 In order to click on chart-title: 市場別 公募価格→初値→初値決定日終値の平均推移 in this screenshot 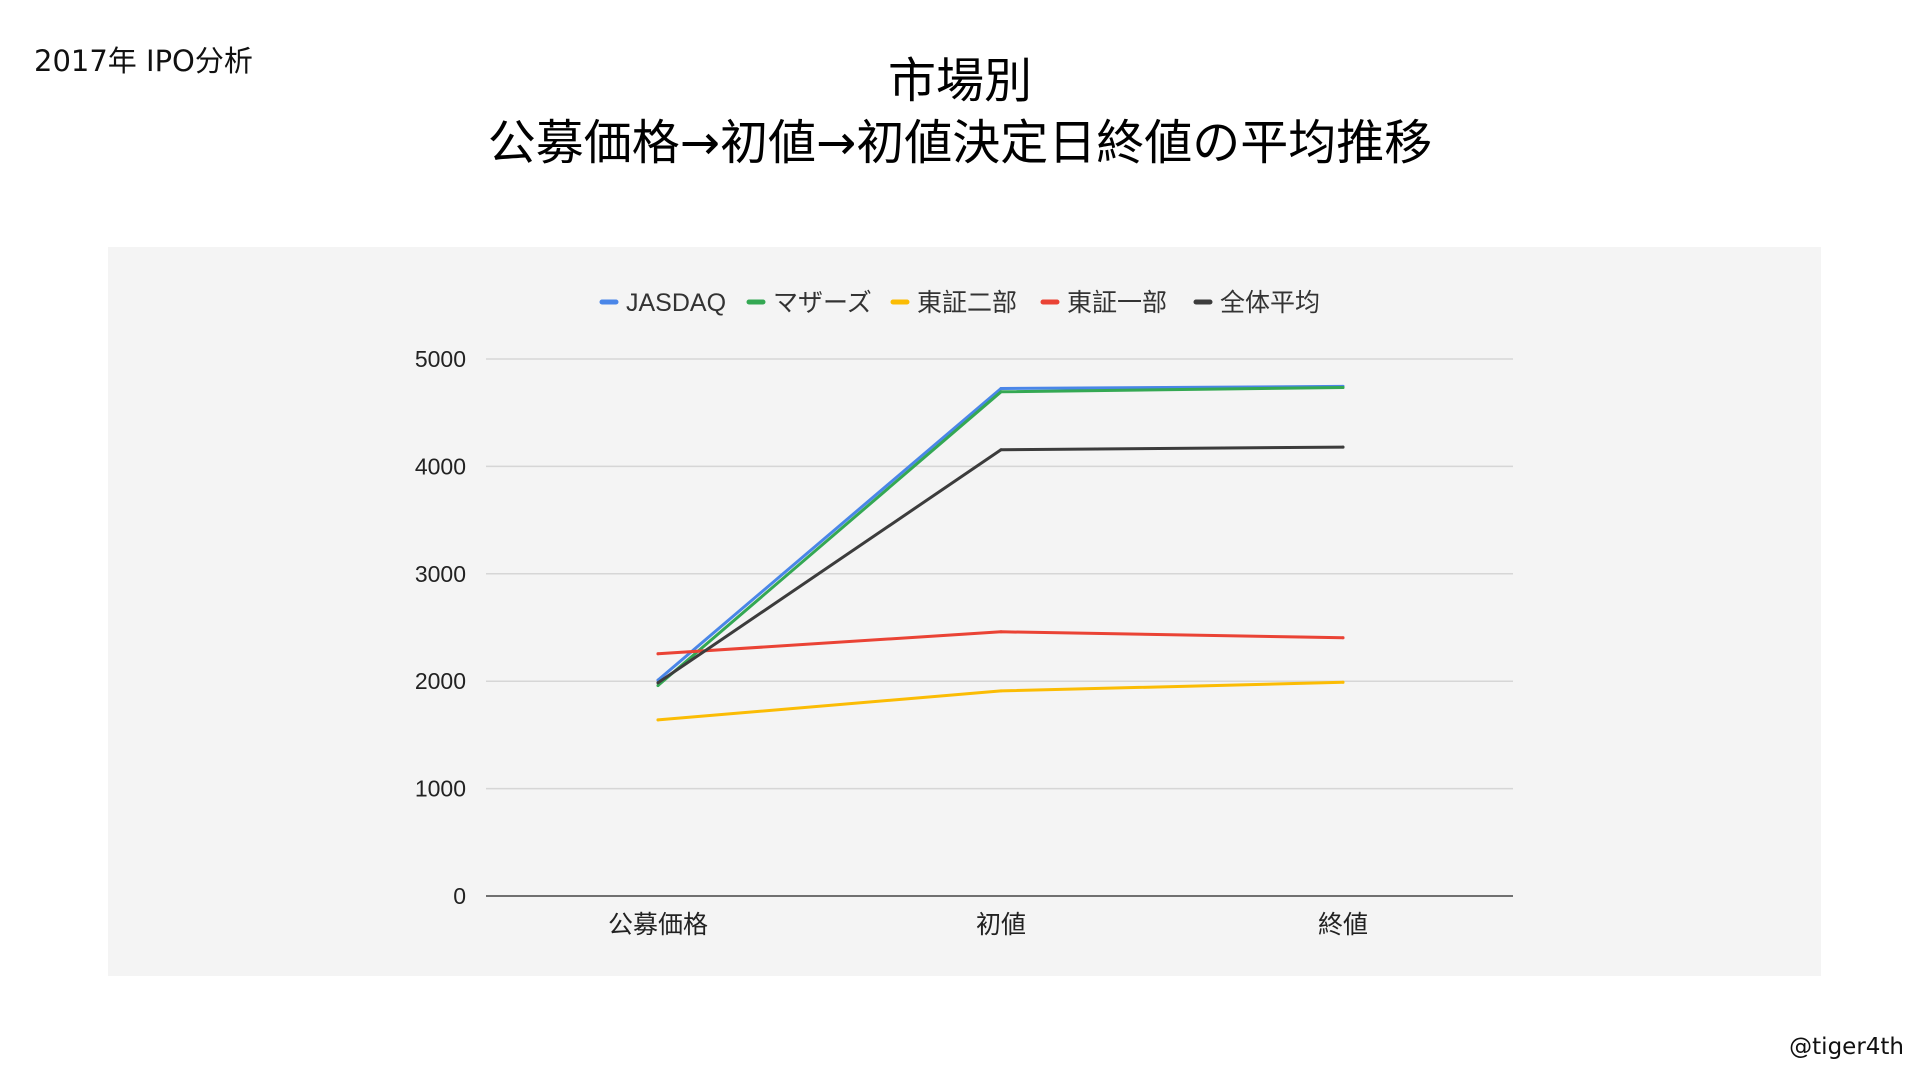, I will do `click(960, 112)`.